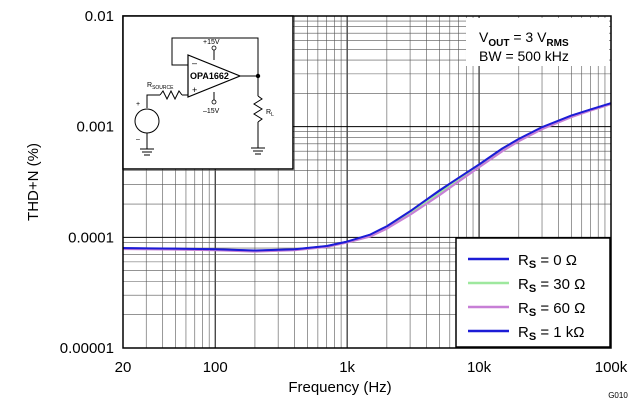 The height and width of the screenshot is (400, 639). Describe the element at coordinates (95, 127) in the screenshot. I see `y-tick-label: 0.001` at that location.